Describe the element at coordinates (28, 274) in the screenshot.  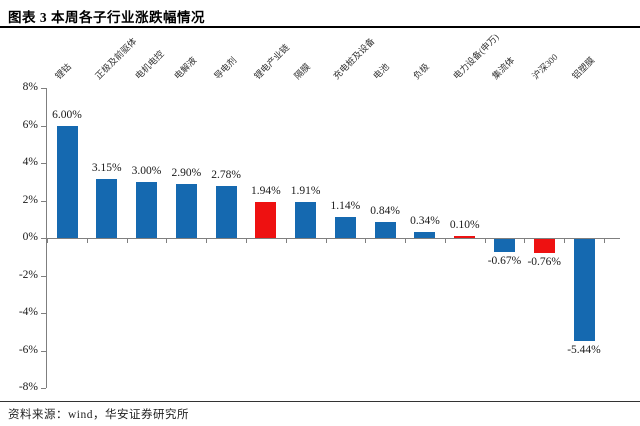
I see `y-axis-label: -2%` at that location.